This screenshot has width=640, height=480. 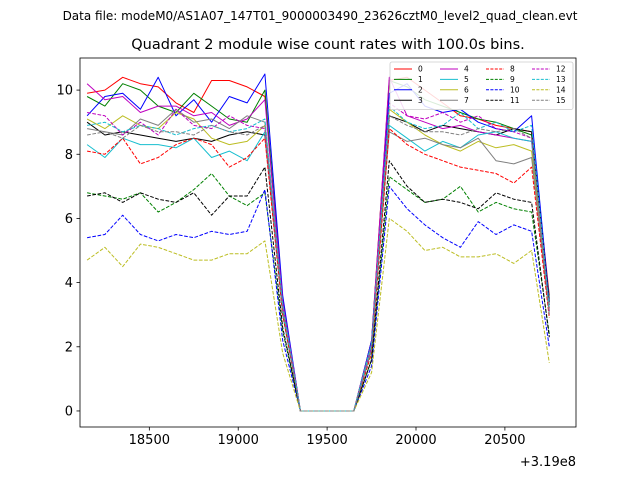 What do you see at coordinates (512, 69) in the screenshot?
I see `legend-label-8: 8` at bounding box center [512, 69].